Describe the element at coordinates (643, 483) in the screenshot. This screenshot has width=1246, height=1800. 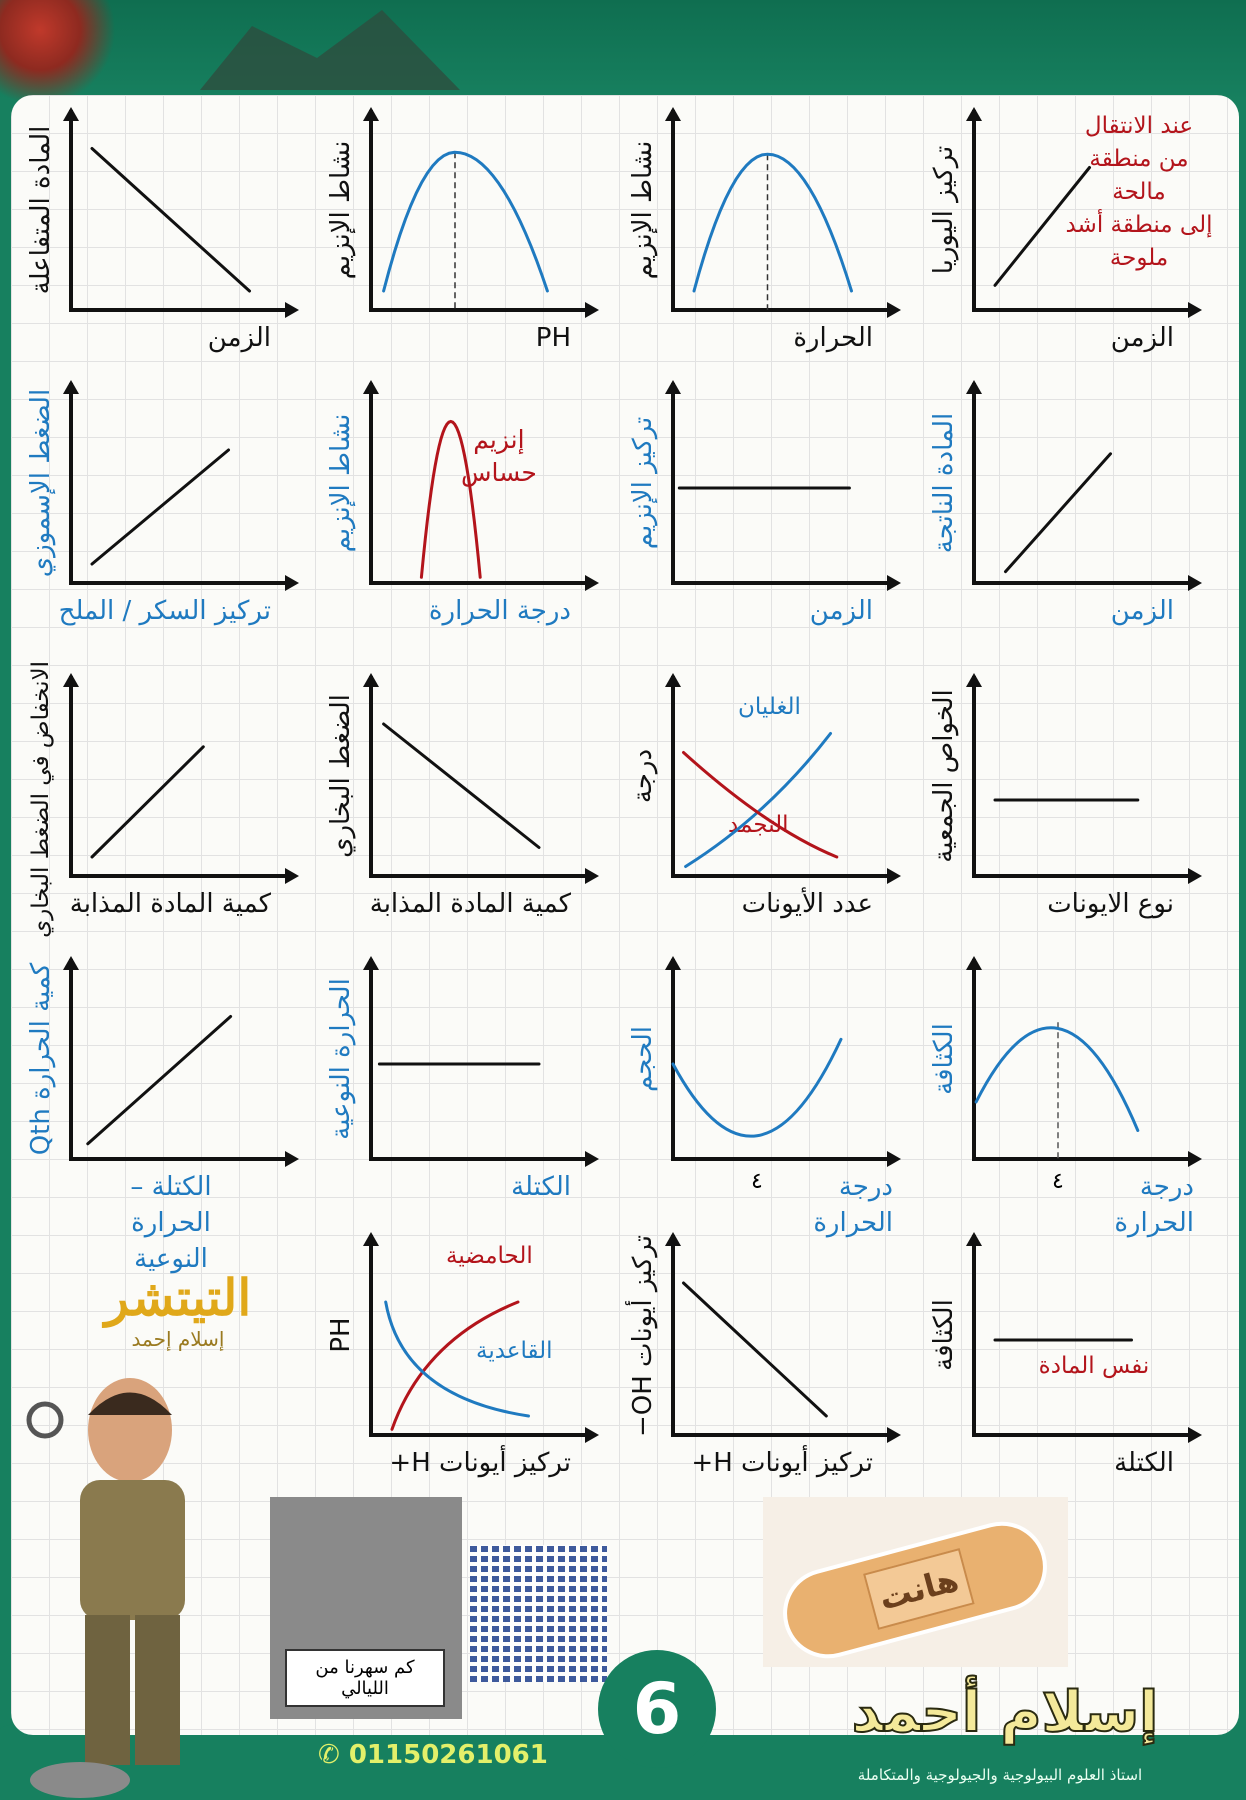
I see `y-axis-label: تركيز الإنزيم` at that location.